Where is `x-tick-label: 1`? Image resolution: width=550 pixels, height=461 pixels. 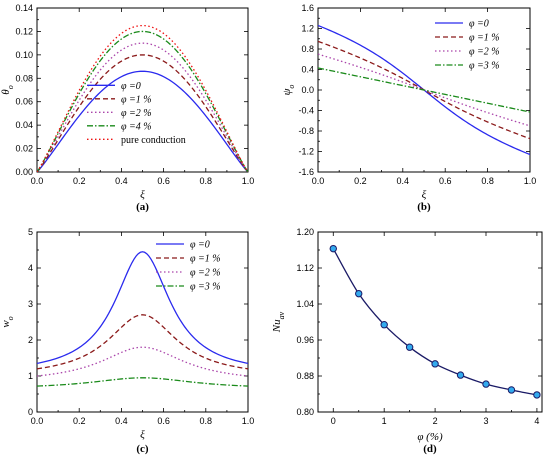 x-tick-label: 1 is located at coordinates (384, 421).